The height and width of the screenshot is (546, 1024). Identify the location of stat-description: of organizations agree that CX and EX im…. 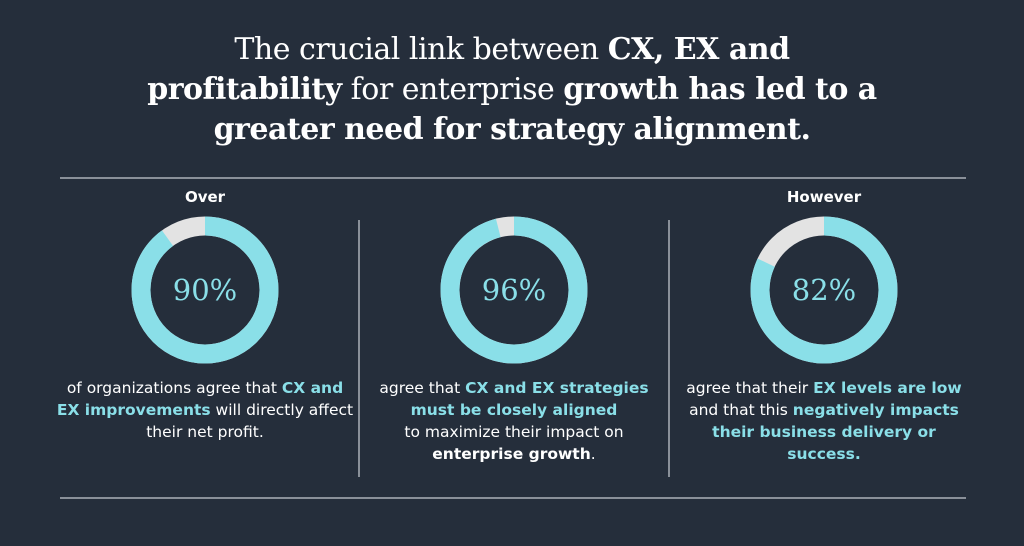
(205, 410).